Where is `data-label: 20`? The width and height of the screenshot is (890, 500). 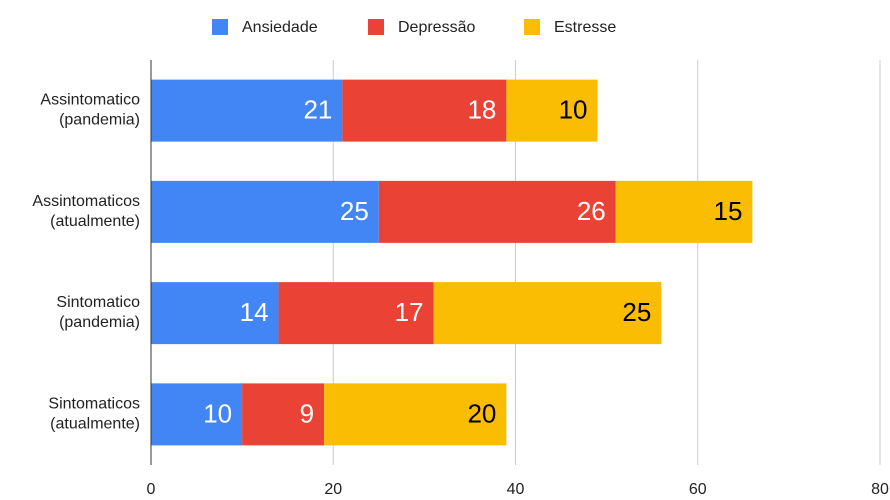 data-label: 20 is located at coordinates (481, 413).